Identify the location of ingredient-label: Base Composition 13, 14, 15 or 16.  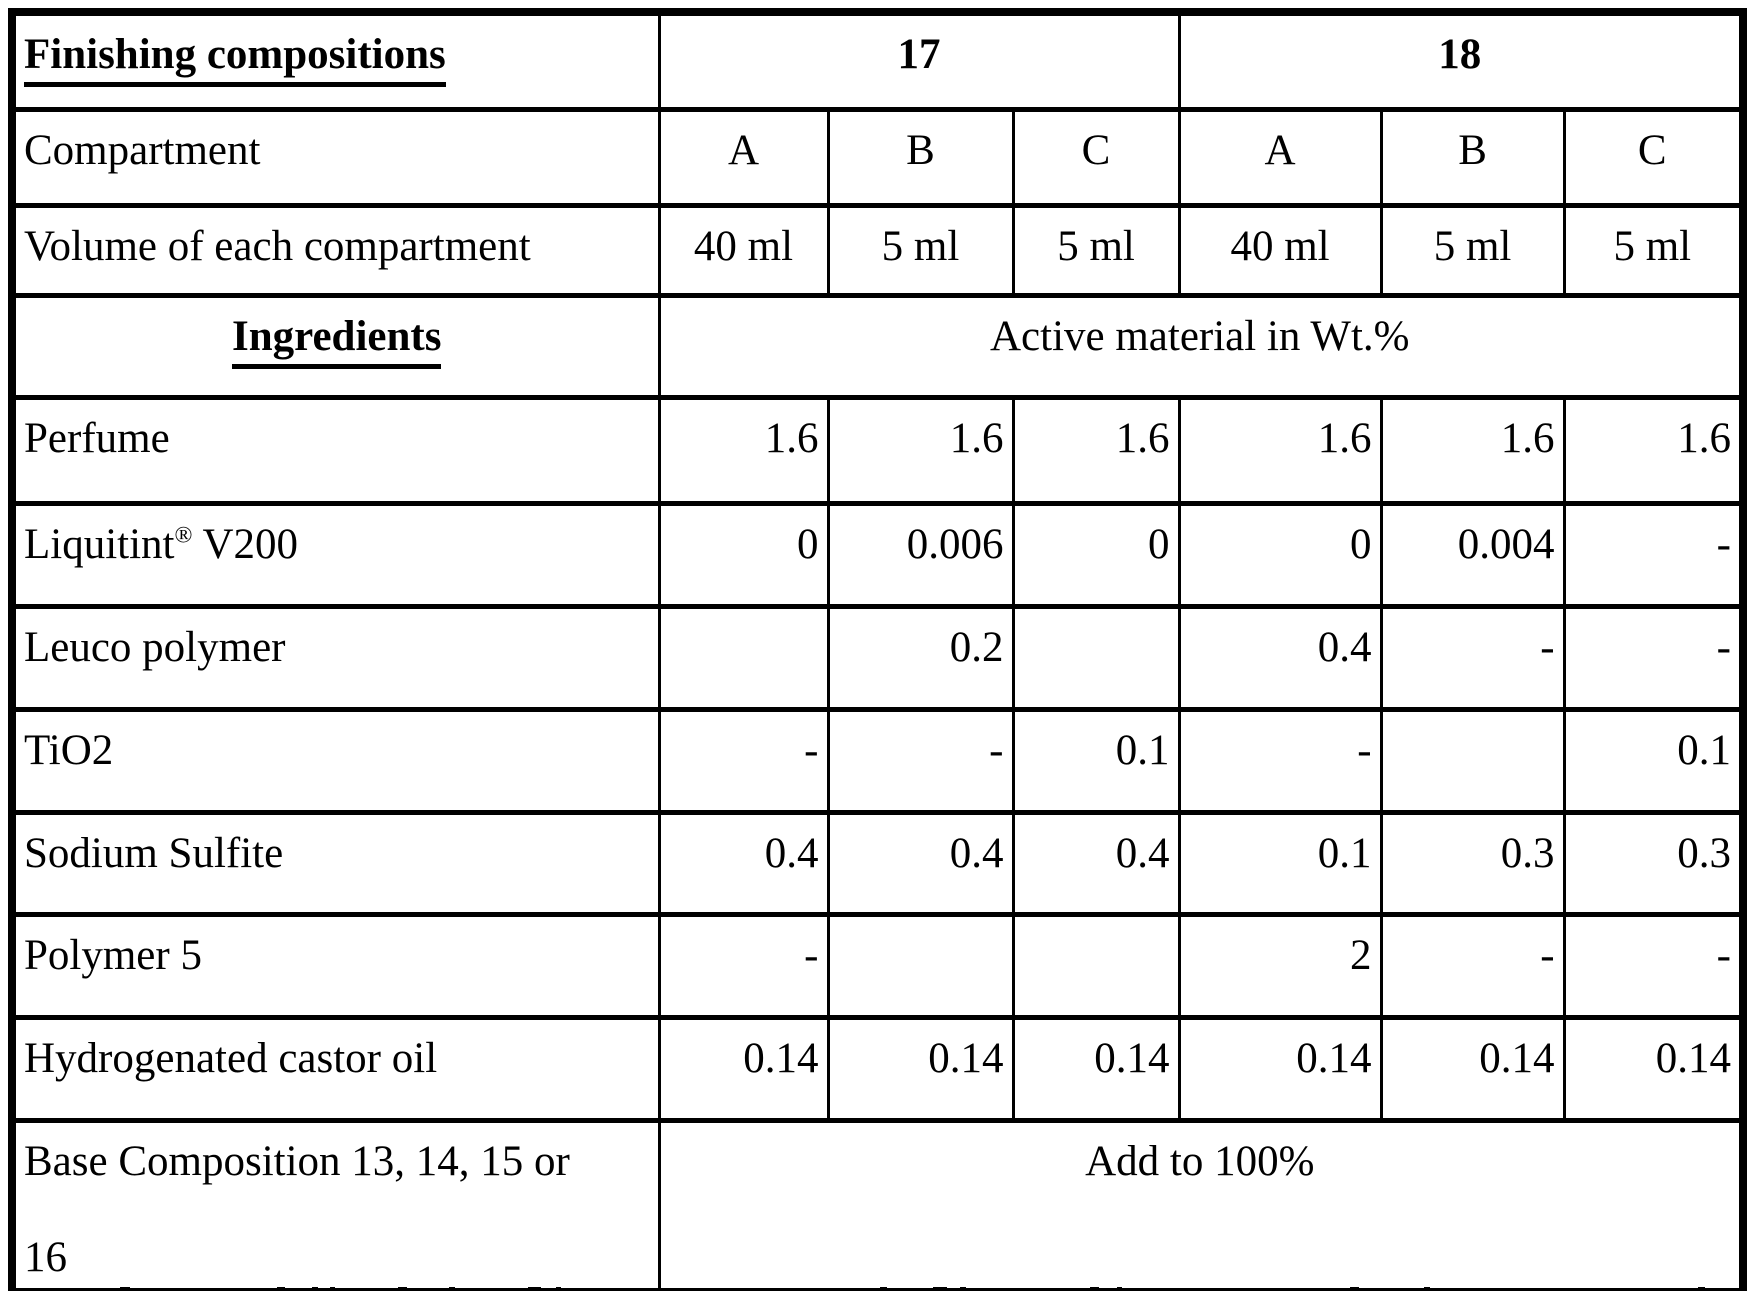
(335, 1204).